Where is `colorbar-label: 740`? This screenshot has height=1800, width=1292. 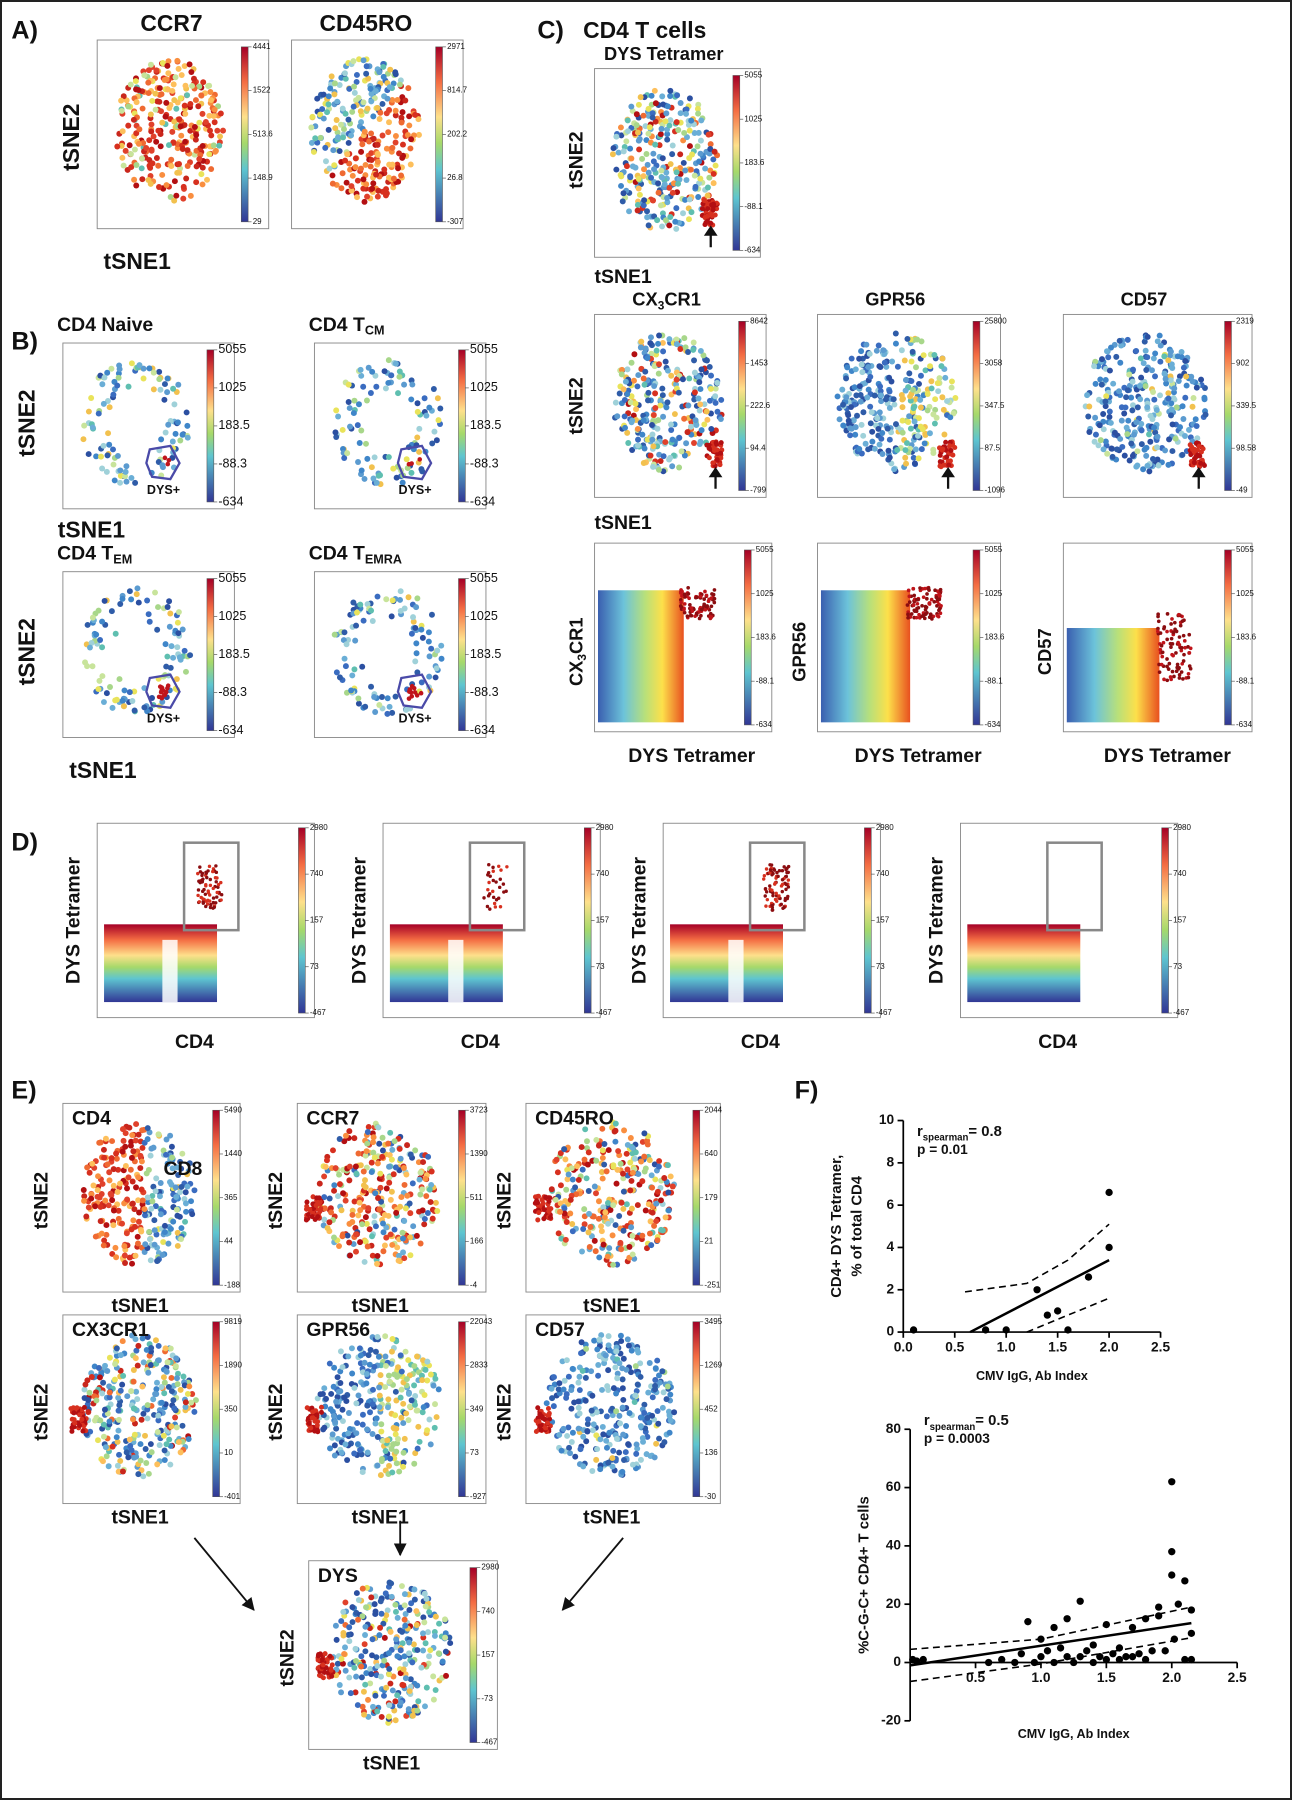
colorbar-label: 740 is located at coordinates (603, 873).